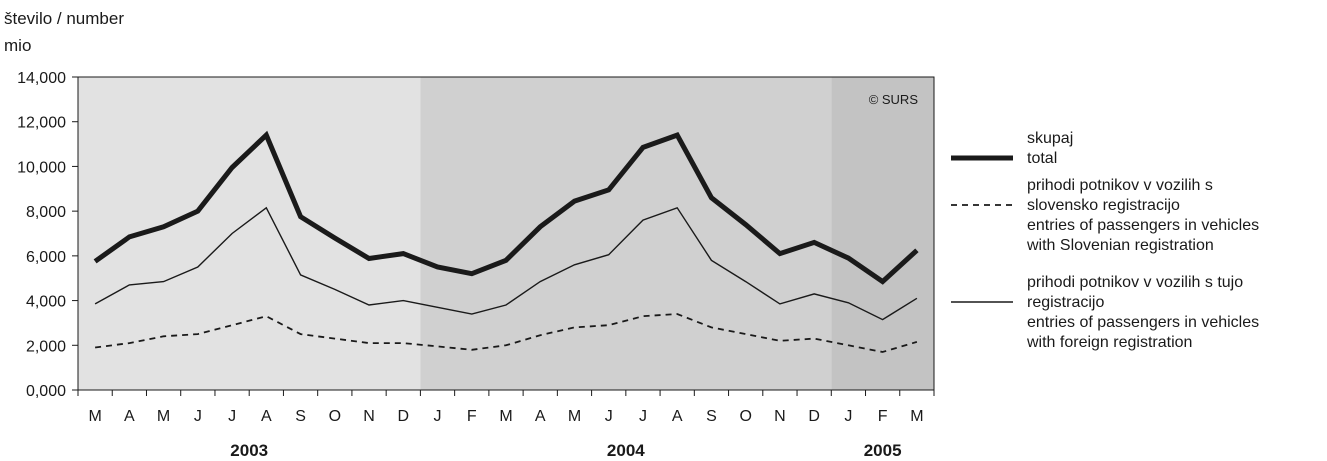 This screenshot has height=461, width=1327. I want to click on legend-label: slovensko registracijo, so click(1103, 205).